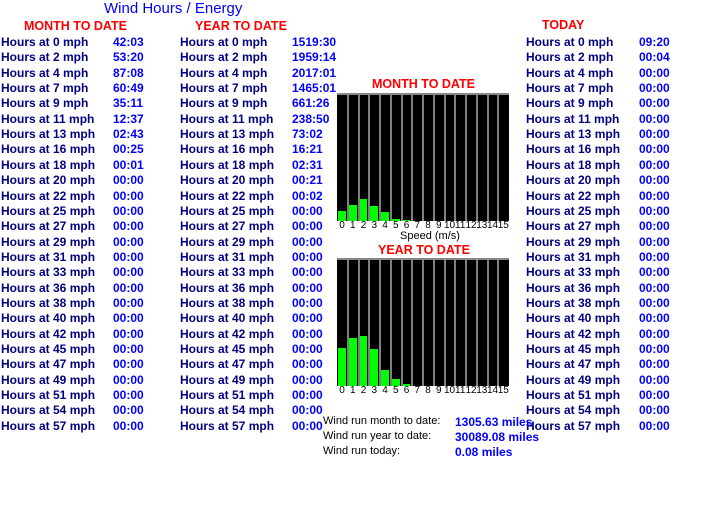  Describe the element at coordinates (563, 25) in the screenshot. I see `today-header: TODAY` at that location.